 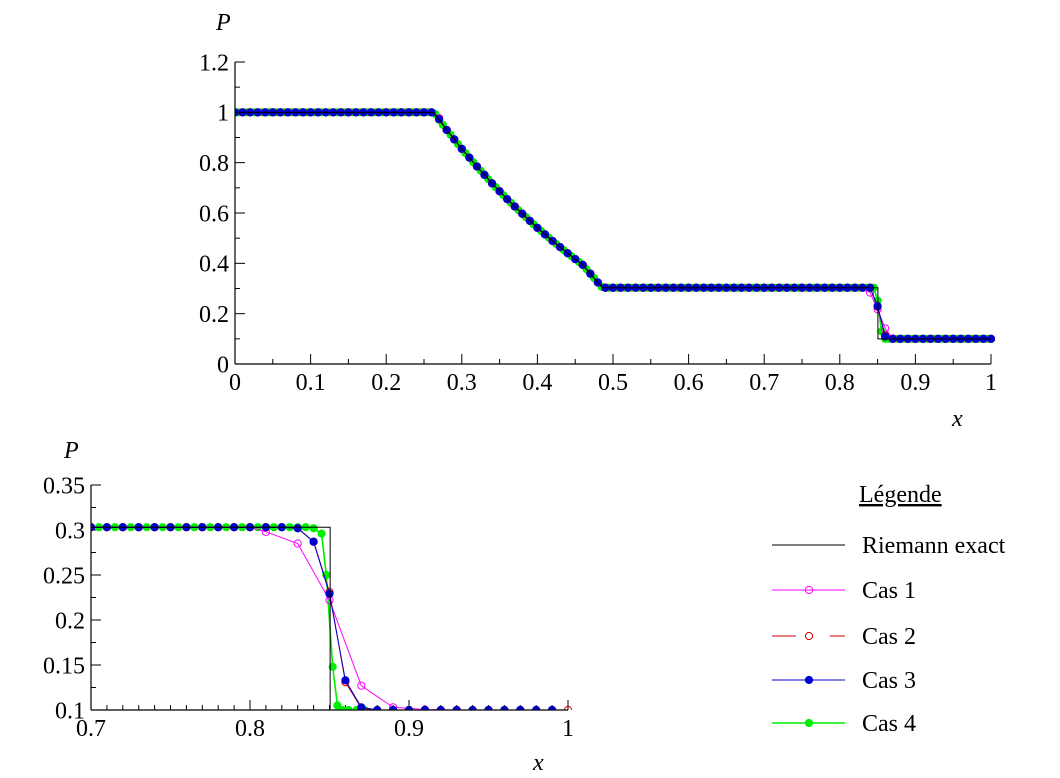 I want to click on x-tick-label: 0.1, so click(x=311, y=383).